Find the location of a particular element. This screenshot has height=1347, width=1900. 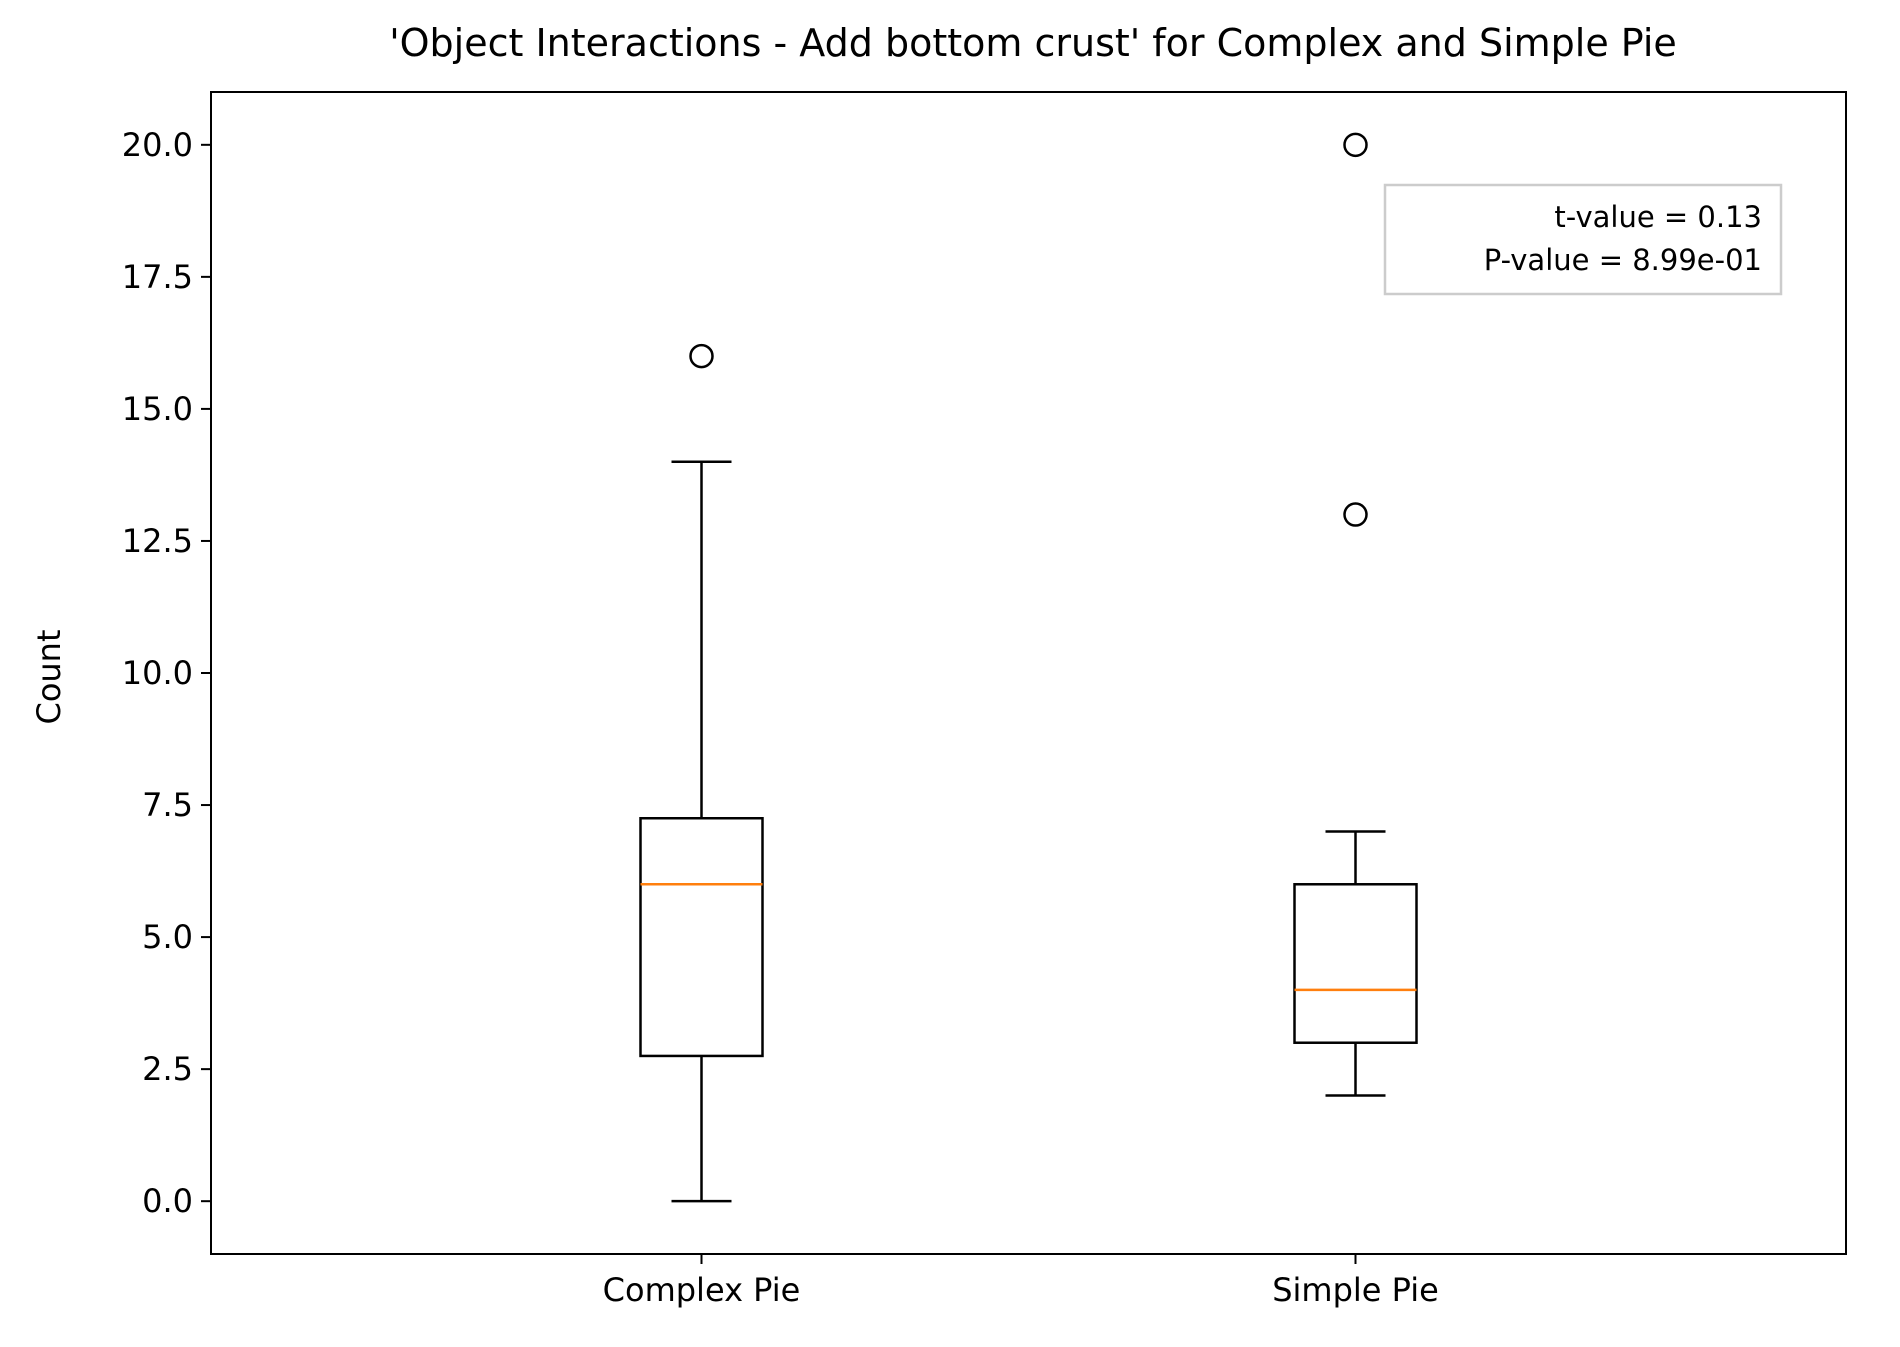

y-tick-label: 0.0 is located at coordinates (167, 1201).